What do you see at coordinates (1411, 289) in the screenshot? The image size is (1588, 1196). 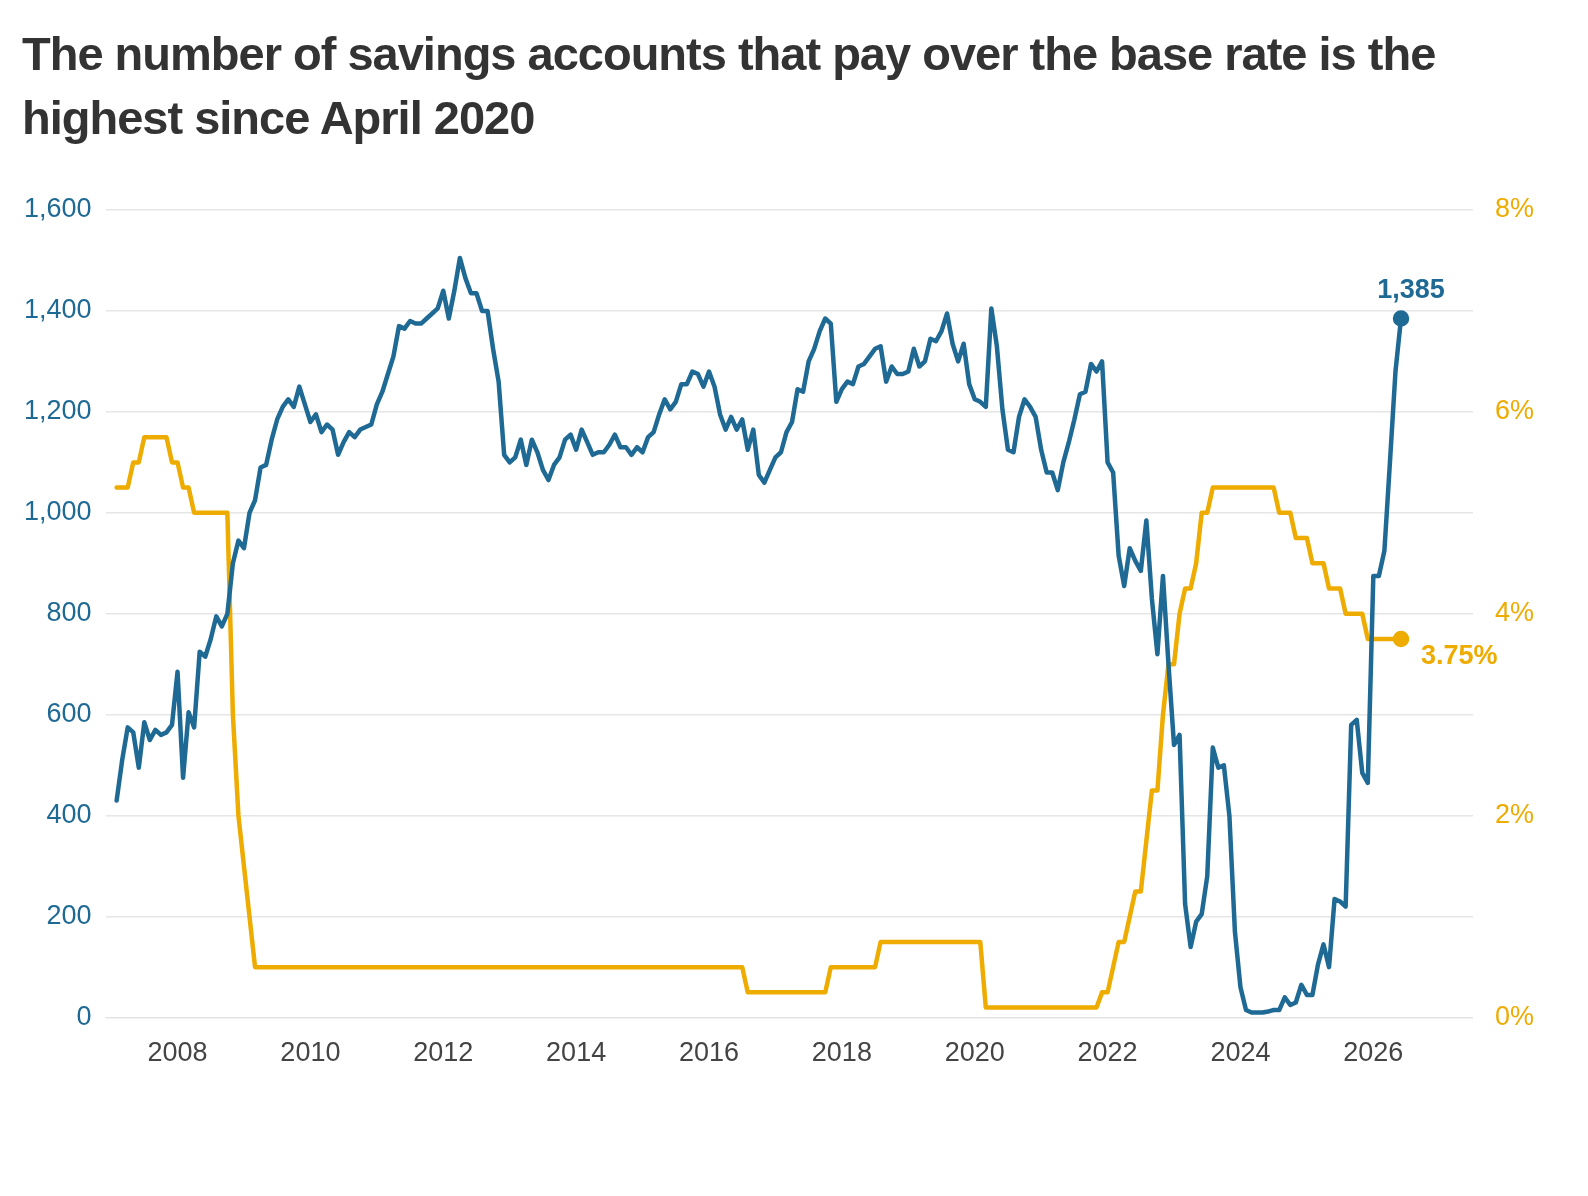 I see `data-label: 1,385` at bounding box center [1411, 289].